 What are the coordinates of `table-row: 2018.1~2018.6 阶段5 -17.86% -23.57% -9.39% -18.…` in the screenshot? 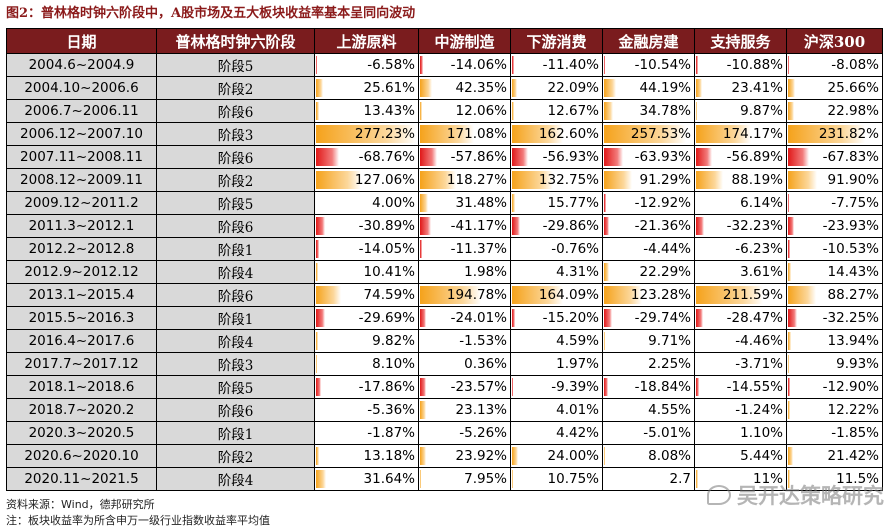 It's located at (444, 387).